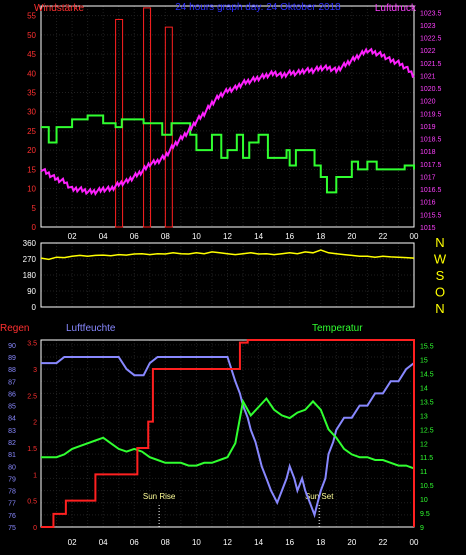 This screenshot has height=555, width=466. I want to click on wind-speed-series-line, so click(228, 154).